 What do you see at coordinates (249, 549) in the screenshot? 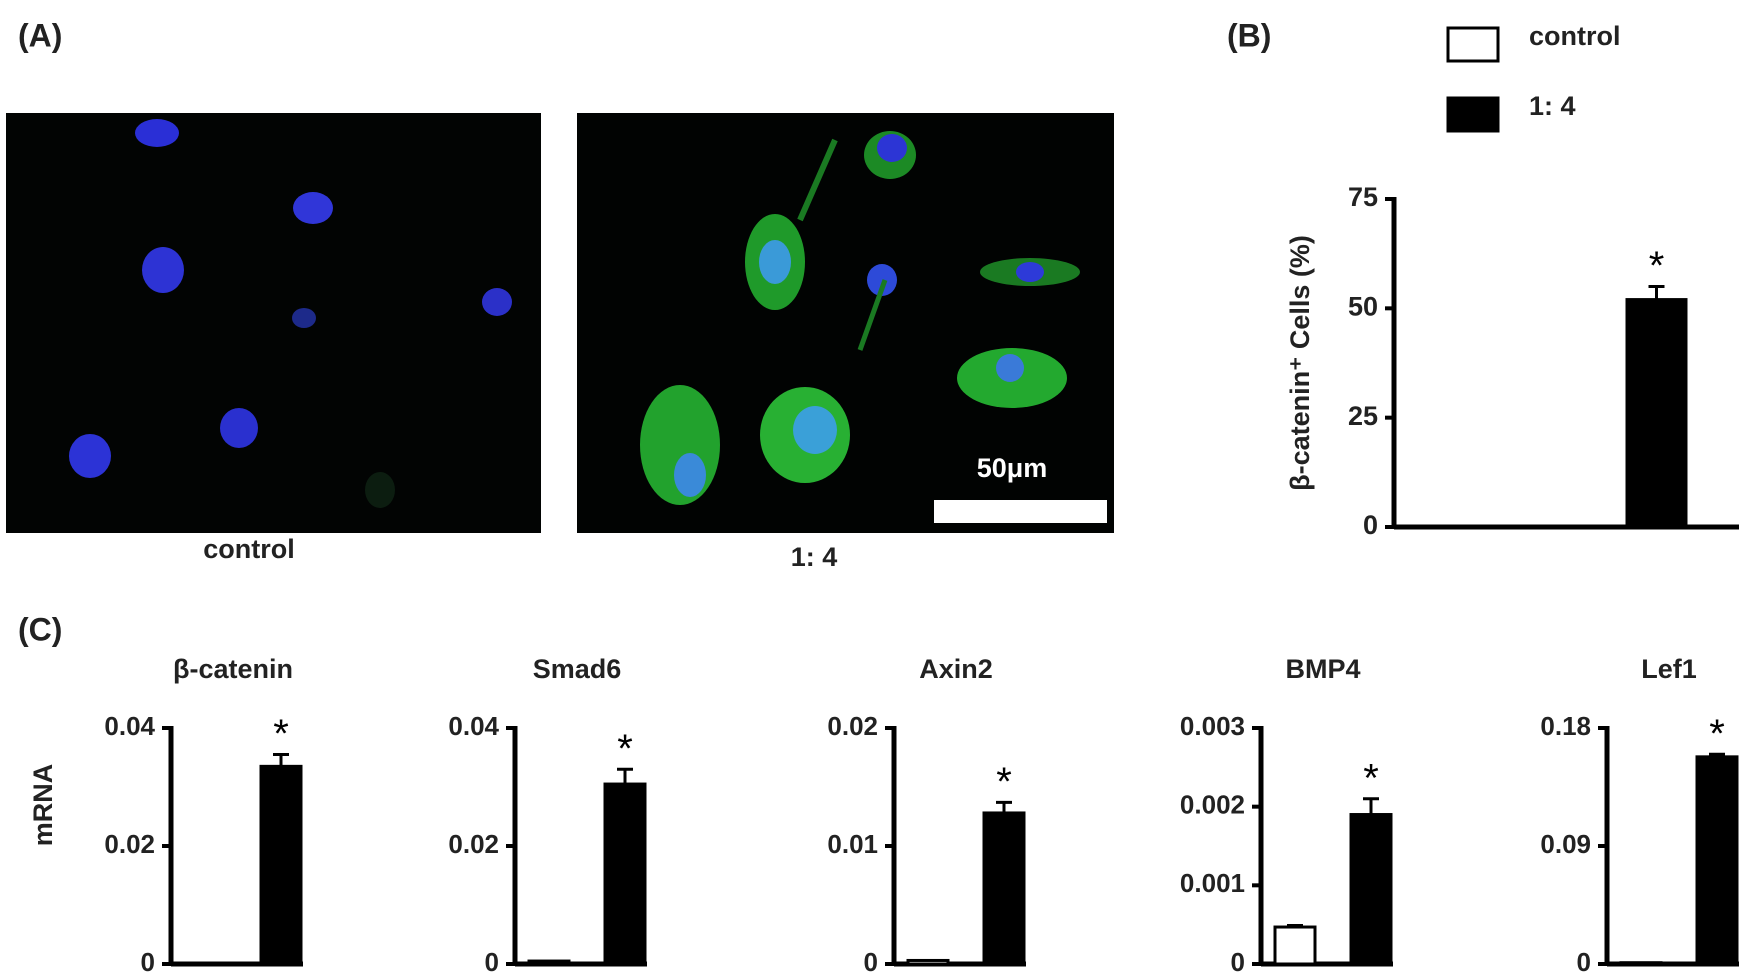
I see `image-caption: control` at bounding box center [249, 549].